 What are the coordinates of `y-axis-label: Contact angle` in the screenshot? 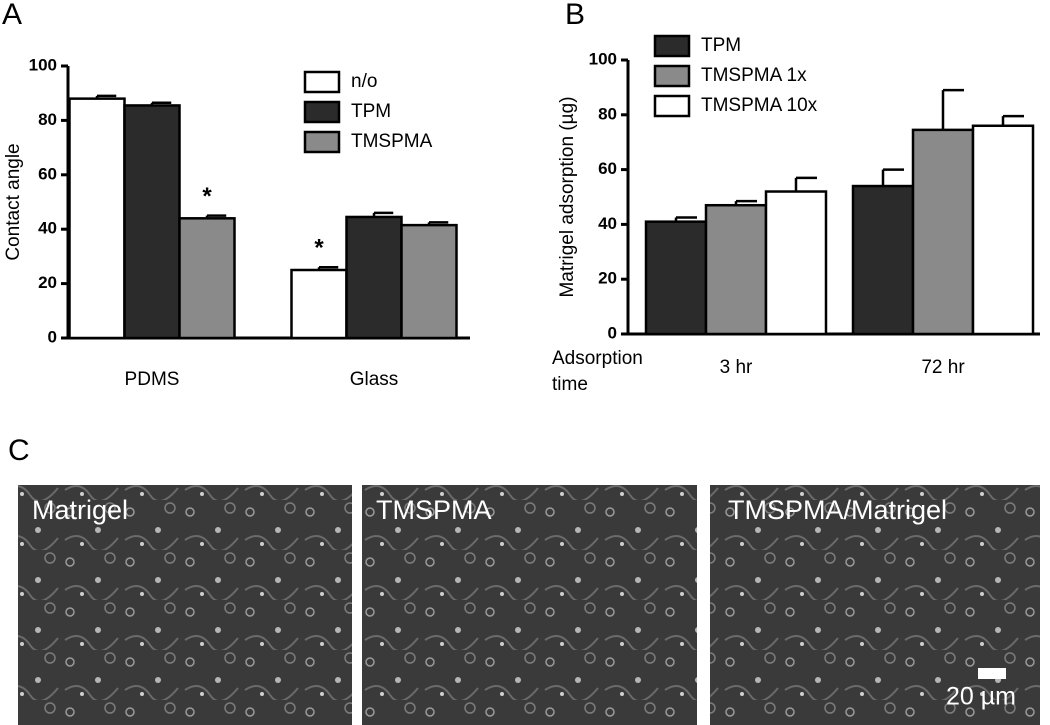 It's located at (13, 201).